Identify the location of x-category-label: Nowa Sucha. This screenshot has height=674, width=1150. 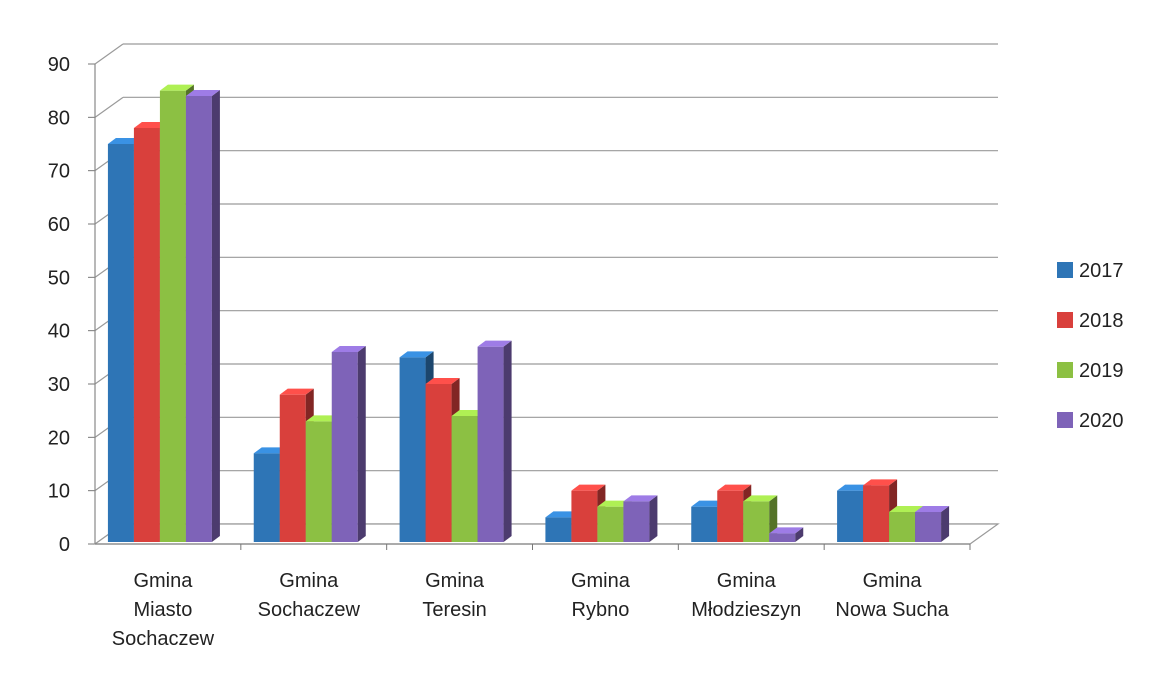
(892, 610).